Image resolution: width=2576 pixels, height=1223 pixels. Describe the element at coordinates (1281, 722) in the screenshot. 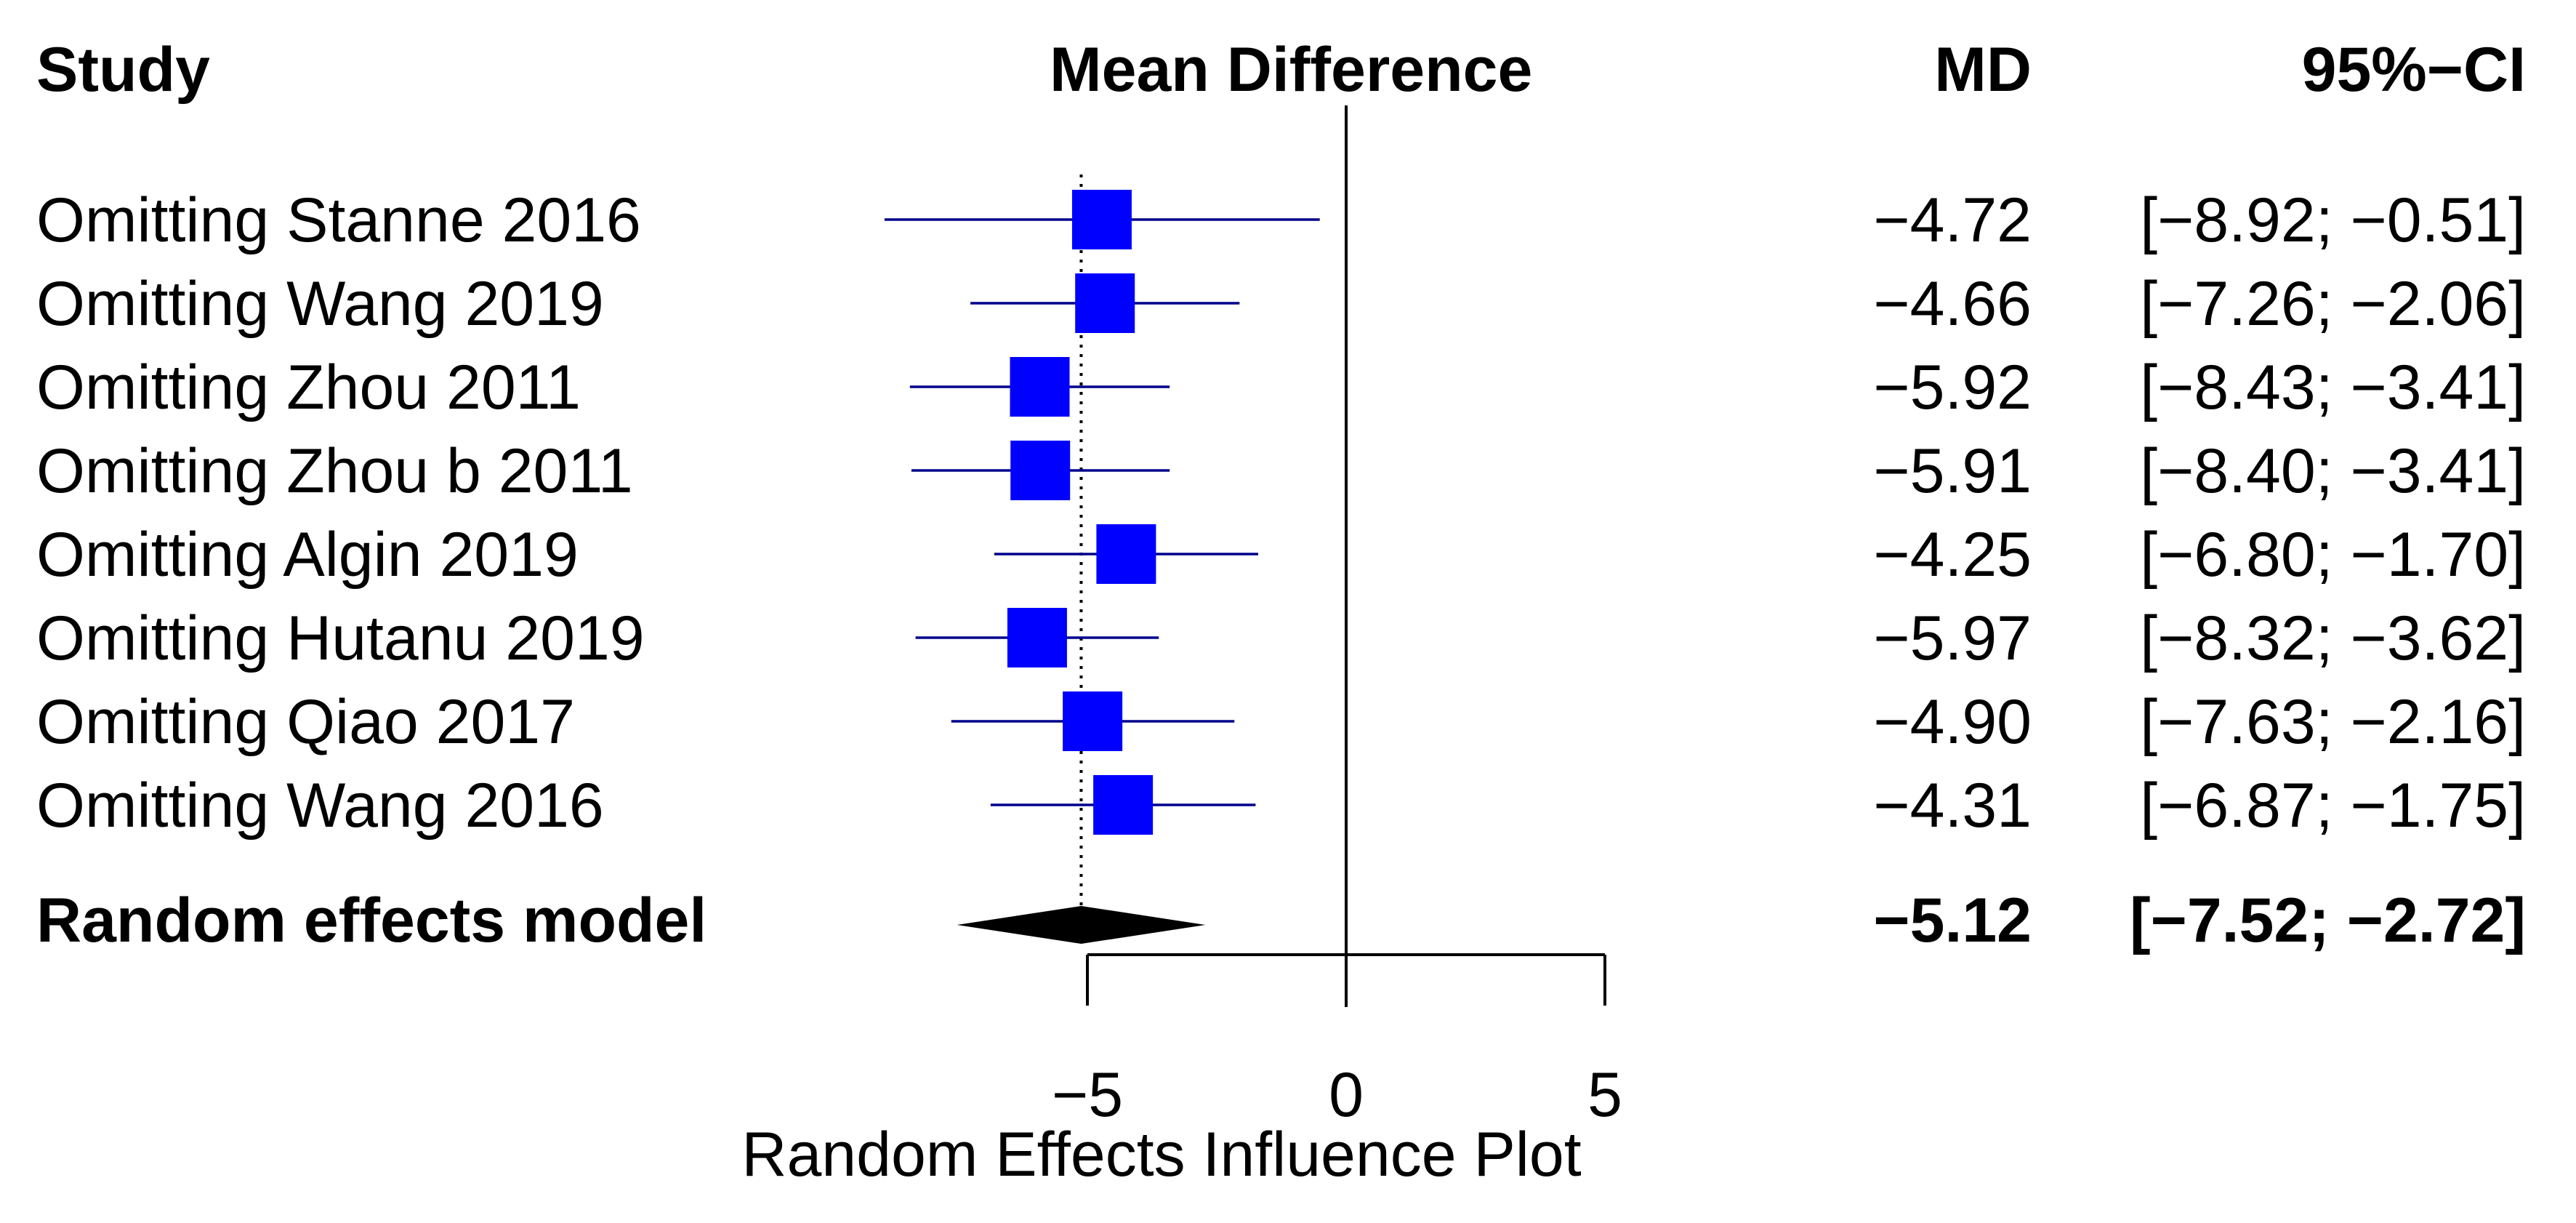

I see `study-row: Omitting Qiao 2017 −4.90 [−7.63; −2.16]` at that location.